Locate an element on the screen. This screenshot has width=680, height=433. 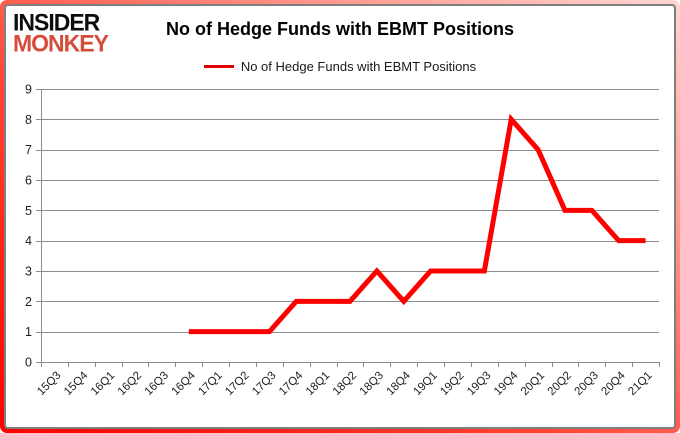
x-tick-label: 20Q4 is located at coordinates (613, 383).